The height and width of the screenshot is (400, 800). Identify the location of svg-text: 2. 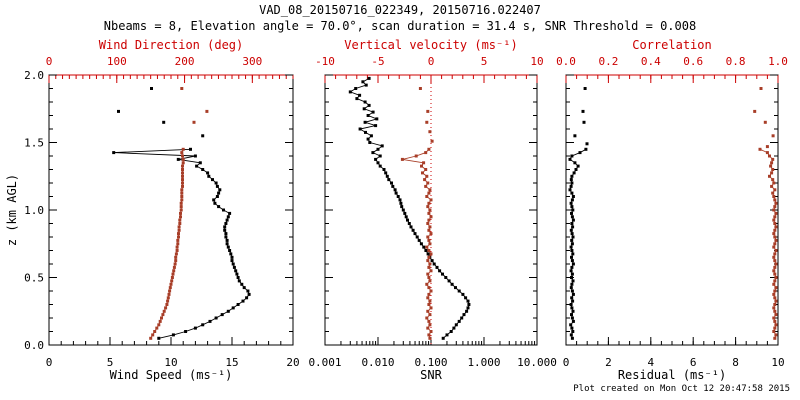
(608, 362).